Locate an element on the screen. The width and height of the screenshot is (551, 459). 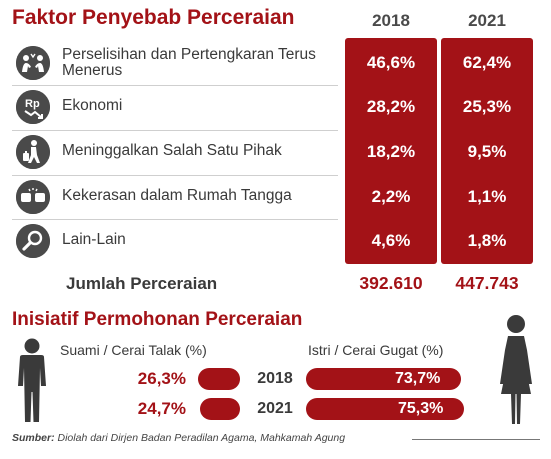
person-leaving-suitcase-icon is located at coordinates (33, 152).